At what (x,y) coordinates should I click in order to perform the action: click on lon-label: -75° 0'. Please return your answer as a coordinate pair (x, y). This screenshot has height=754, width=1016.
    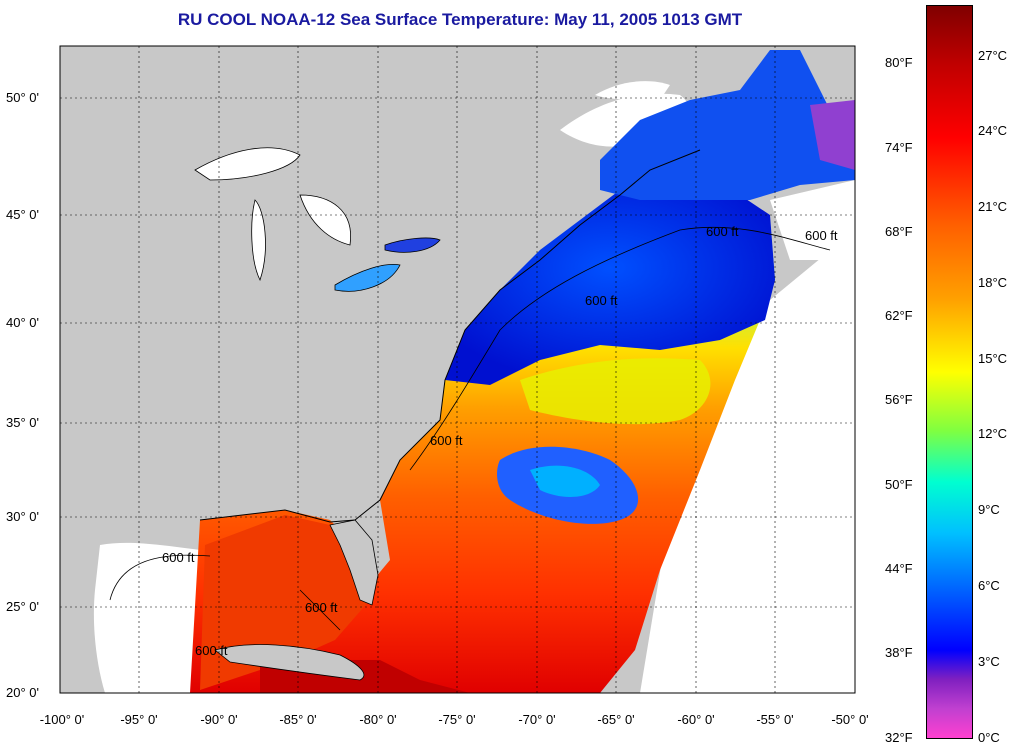
    Looking at the image, I should click on (457, 719).